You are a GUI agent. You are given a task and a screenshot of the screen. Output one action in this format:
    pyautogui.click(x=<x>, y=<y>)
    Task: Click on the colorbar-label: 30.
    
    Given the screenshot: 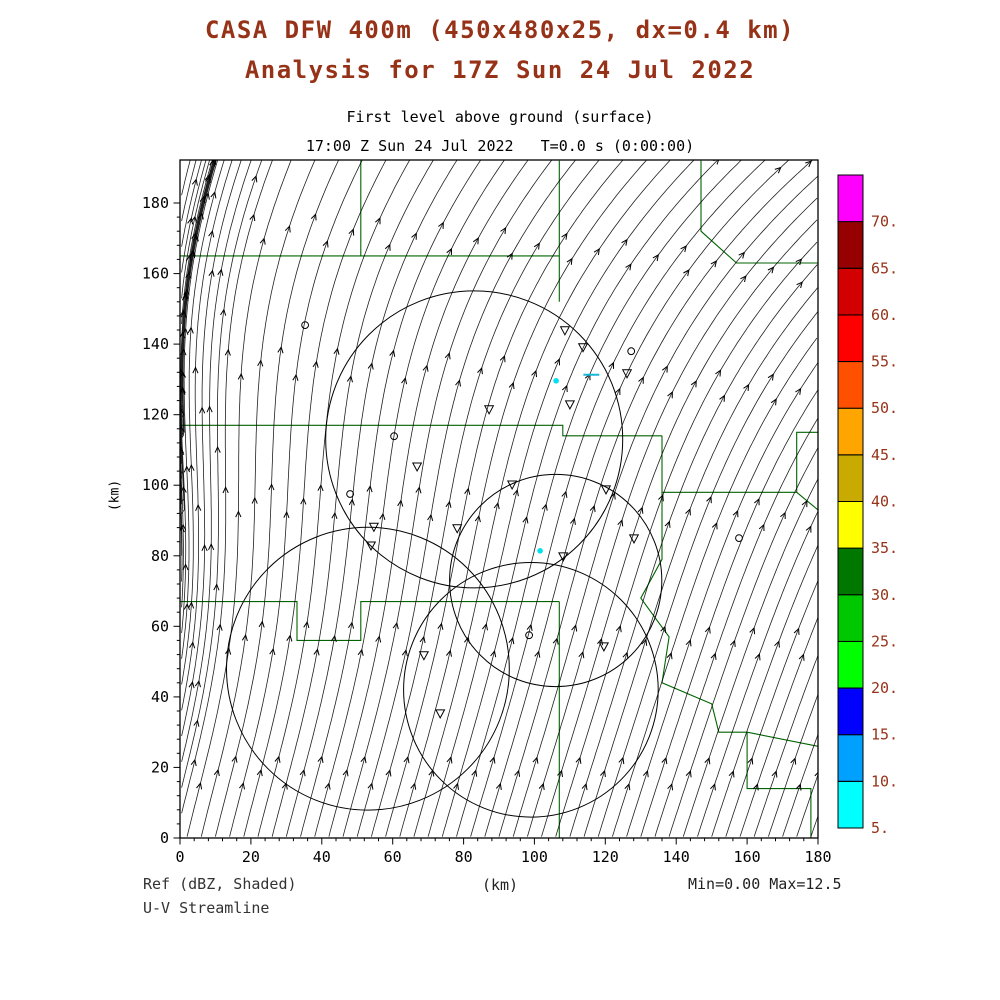 What is the action you would take?
    pyautogui.click(x=884, y=595)
    